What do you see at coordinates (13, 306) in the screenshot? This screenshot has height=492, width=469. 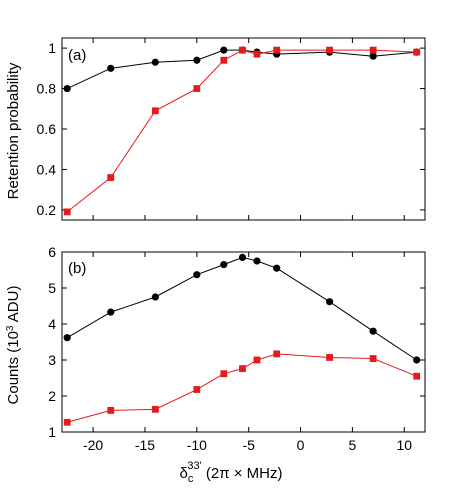 I see `panel-b-ylabel-tail: ADU)` at bounding box center [13, 306].